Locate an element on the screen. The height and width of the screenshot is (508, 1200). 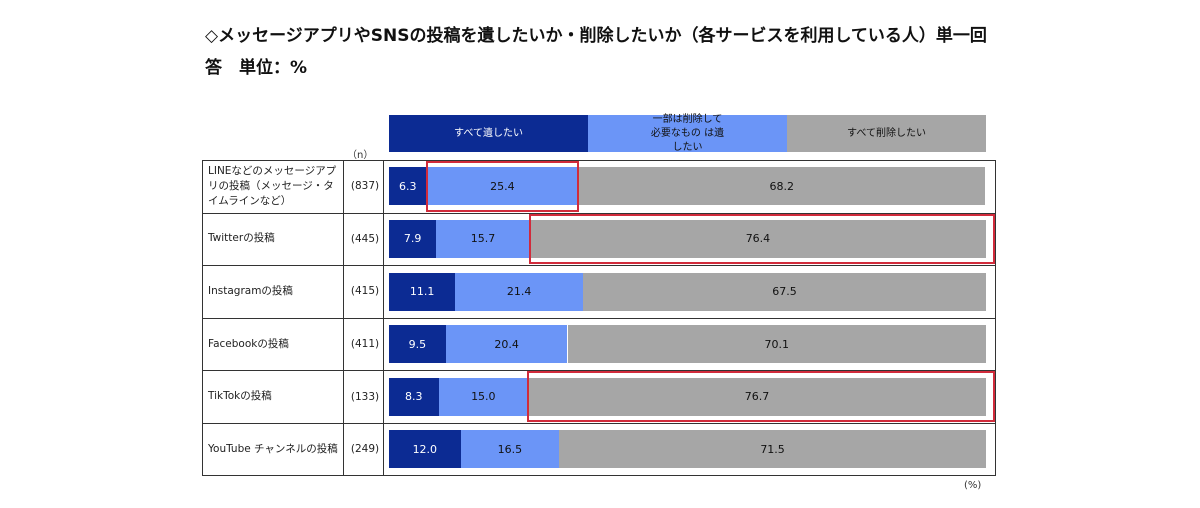
data-label: 7.9 is located at coordinates (412, 239).